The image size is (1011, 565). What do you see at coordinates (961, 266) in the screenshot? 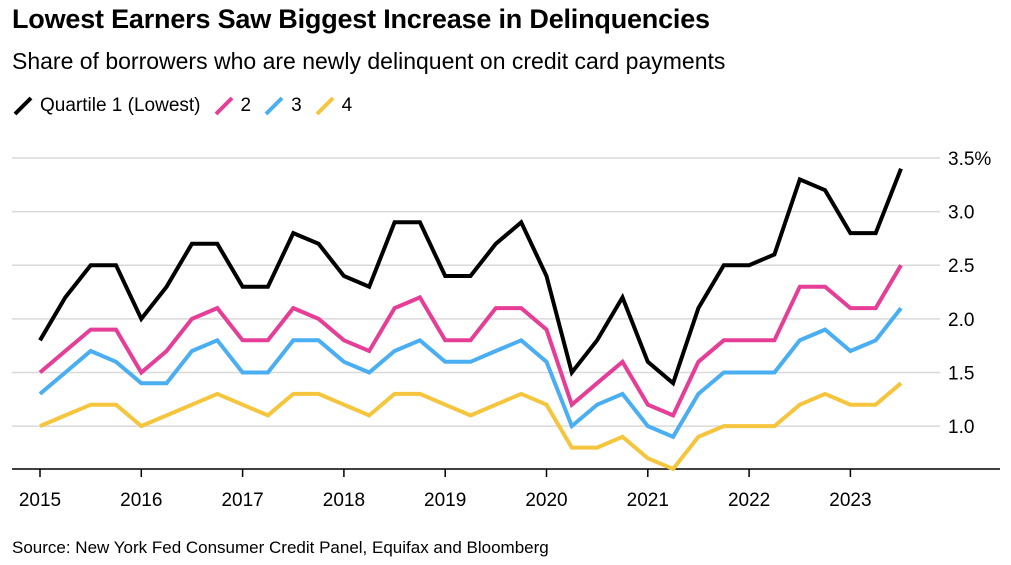
I see `y-tick-label-2-5: 2.5` at bounding box center [961, 266].